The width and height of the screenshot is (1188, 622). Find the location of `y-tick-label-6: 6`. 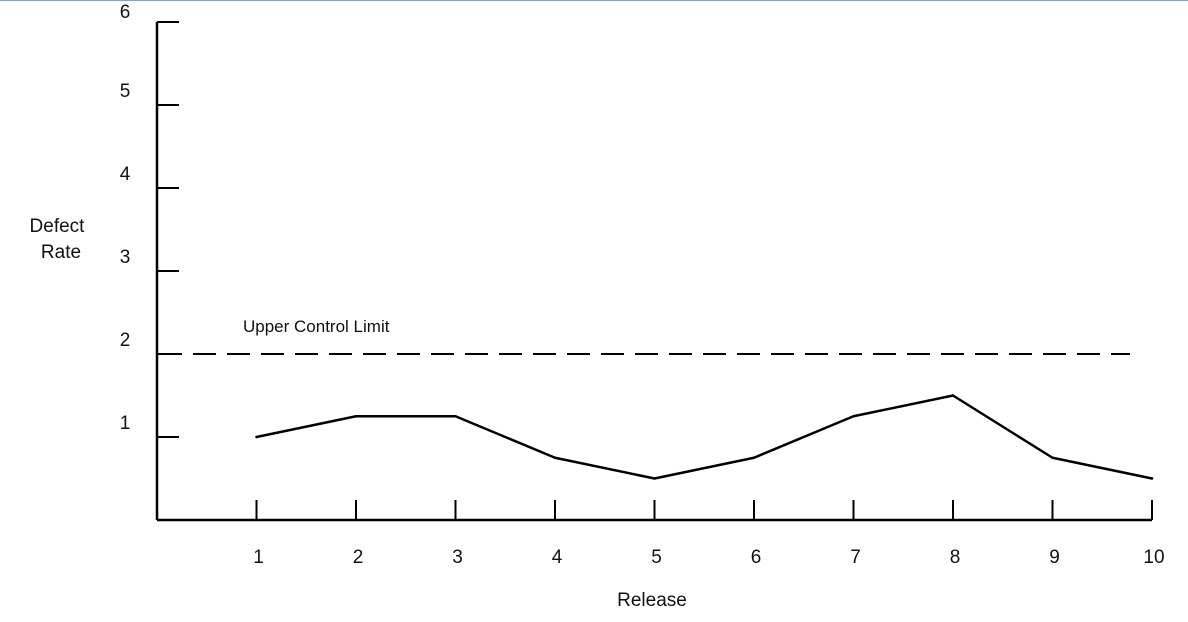

y-tick-label-6: 6 is located at coordinates (125, 12).